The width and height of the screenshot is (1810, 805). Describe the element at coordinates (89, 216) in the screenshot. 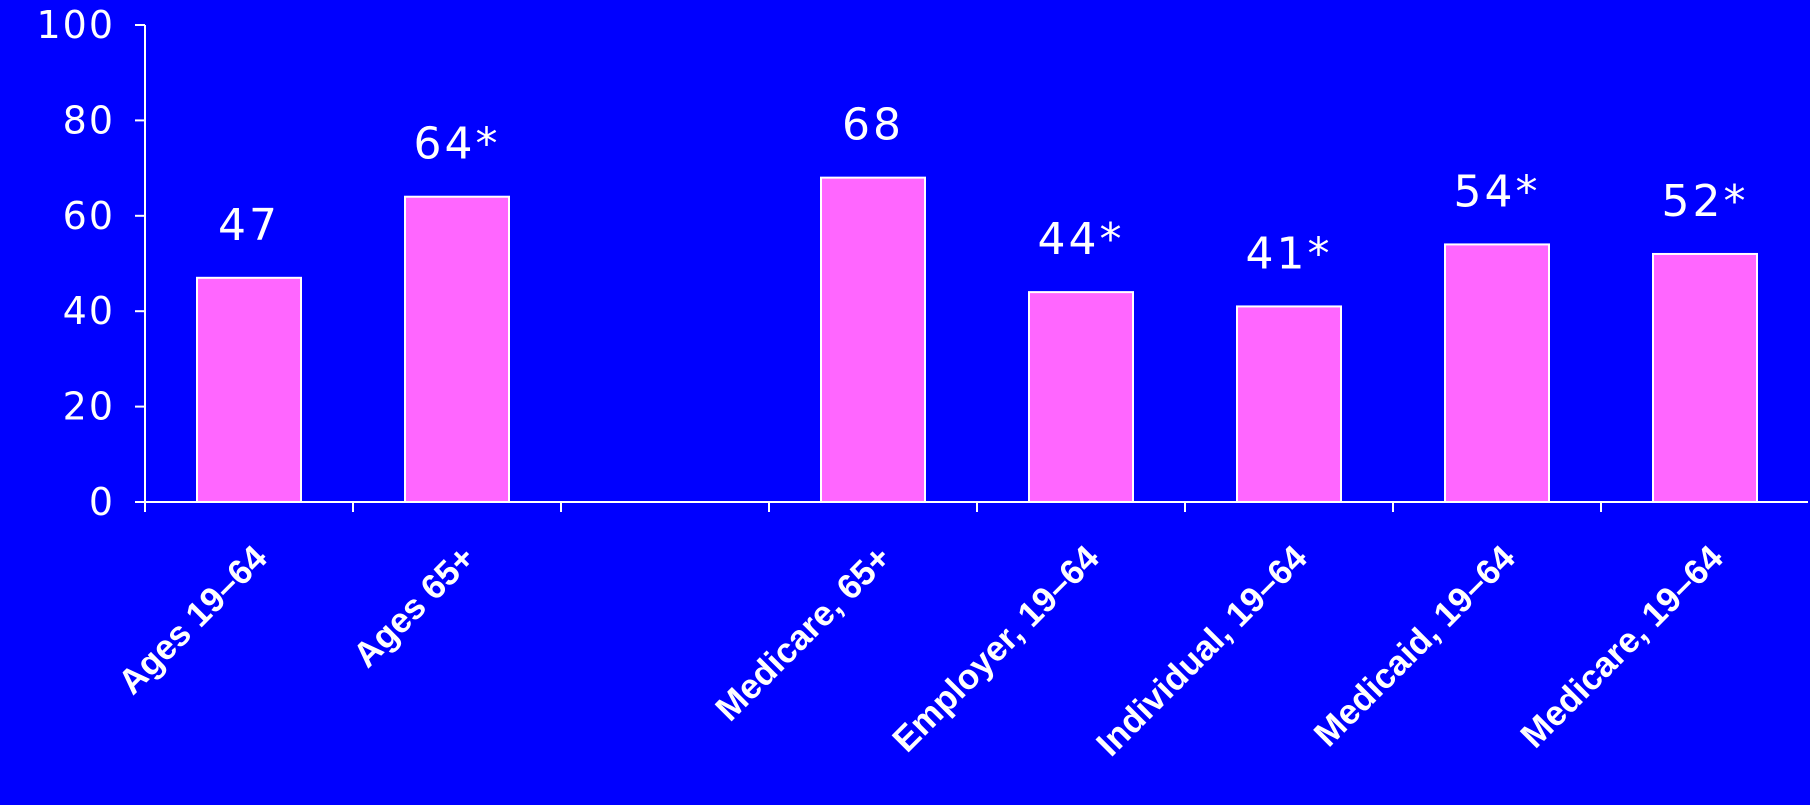

I see `y-tick-label: 60` at that location.